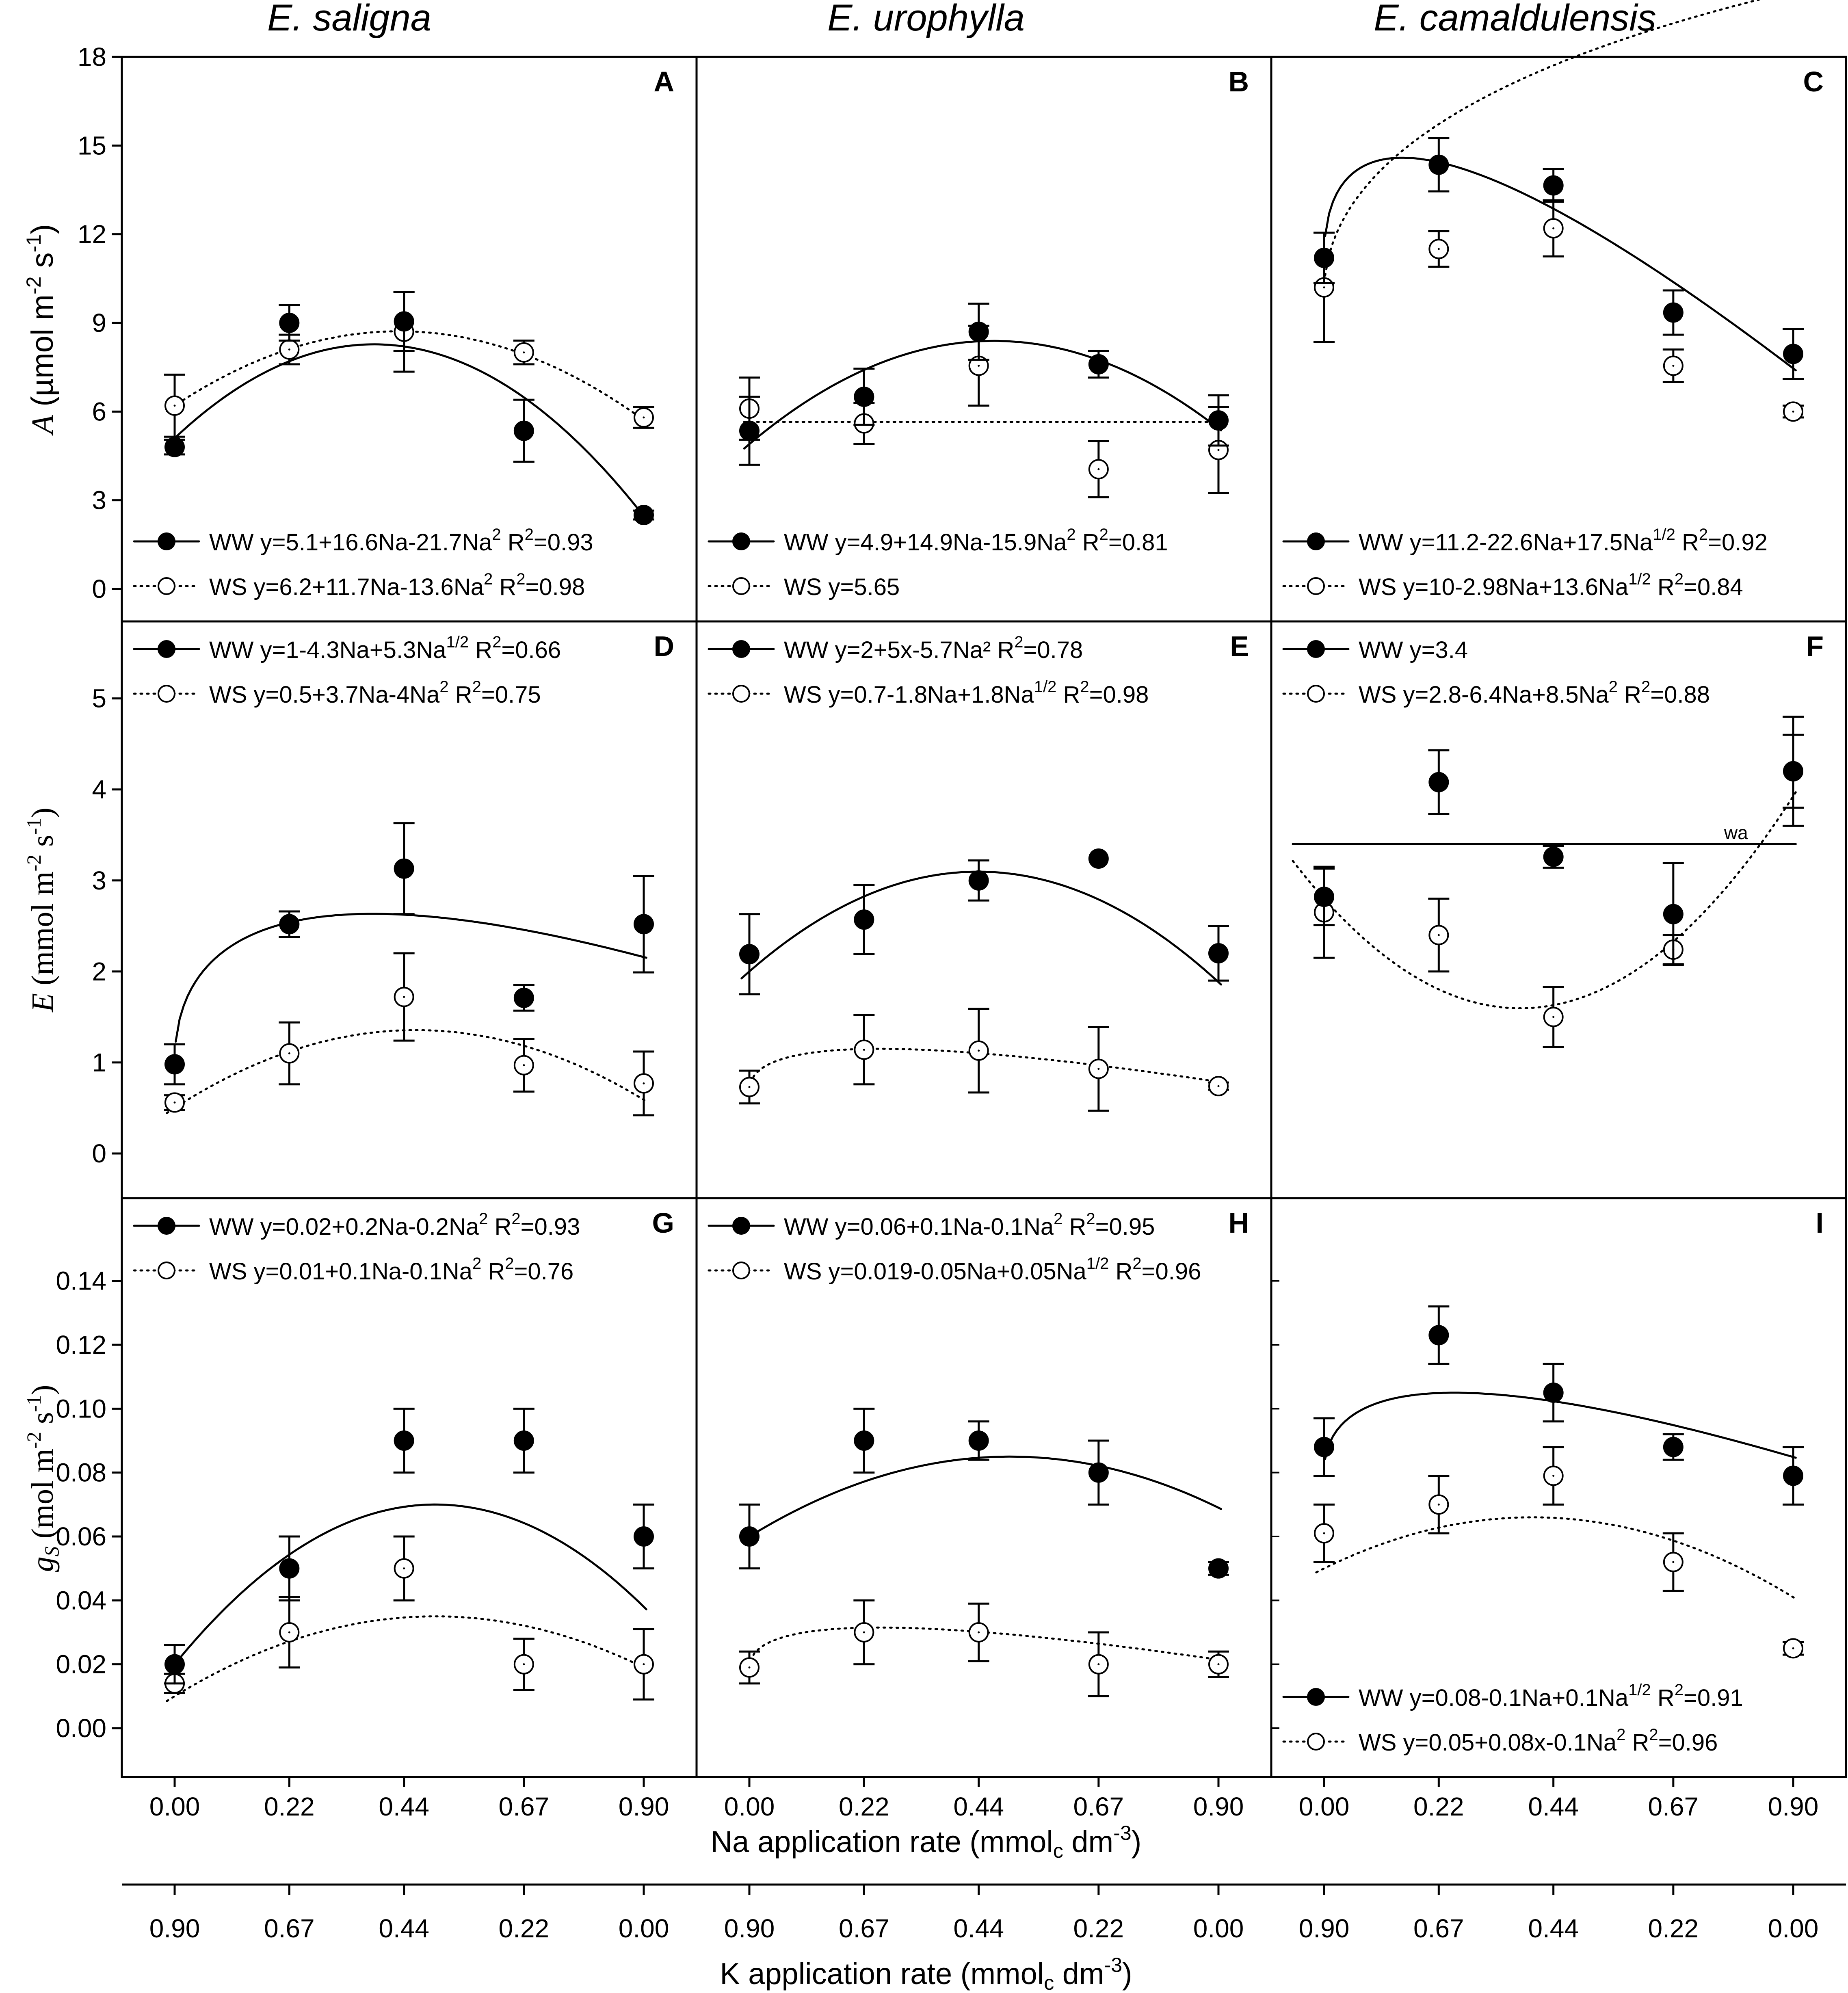  I want to click on y-tick-label: 0, so click(99, 1153).